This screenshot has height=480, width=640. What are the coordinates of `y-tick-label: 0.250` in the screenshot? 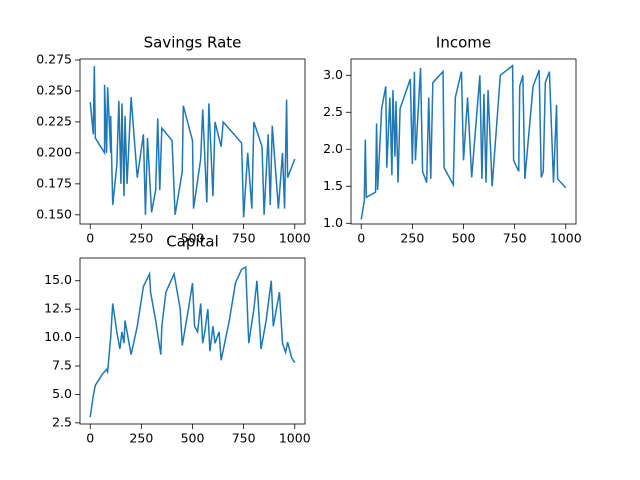 It's located at (54, 89).